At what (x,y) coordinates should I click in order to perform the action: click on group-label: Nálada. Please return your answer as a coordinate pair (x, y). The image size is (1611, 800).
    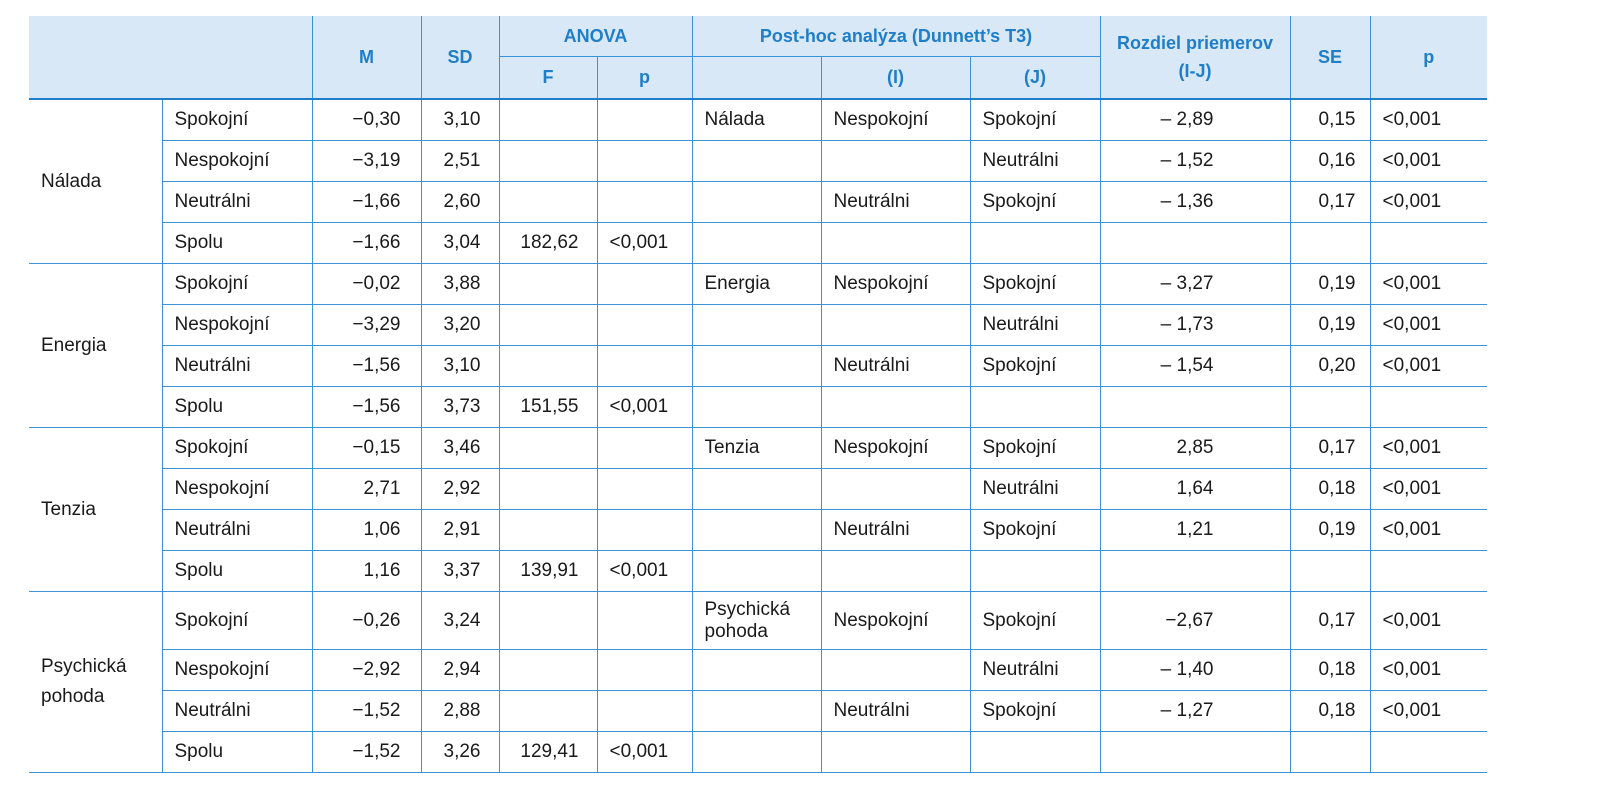
    Looking at the image, I should click on (96, 181).